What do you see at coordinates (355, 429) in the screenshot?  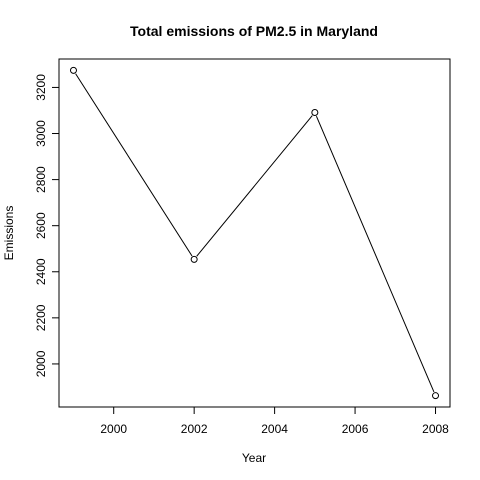 I see `x-tick-label: 2006` at bounding box center [355, 429].